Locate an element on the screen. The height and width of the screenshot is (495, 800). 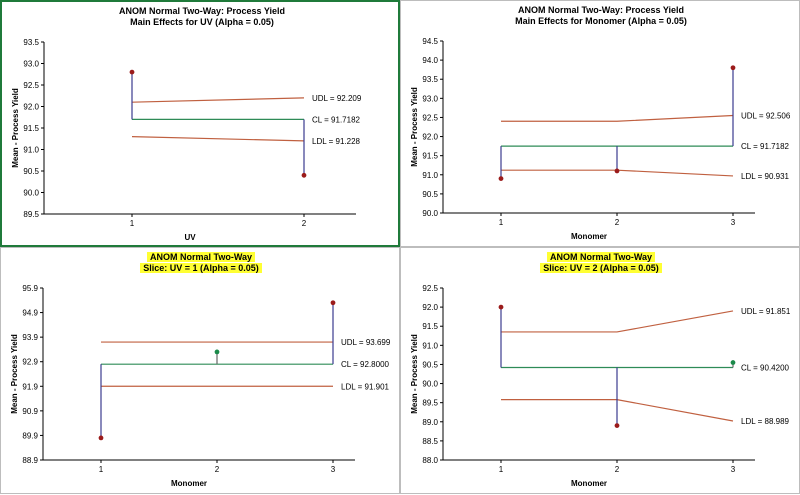
udl-label: UDL = 92.506 is located at coordinates (766, 116).